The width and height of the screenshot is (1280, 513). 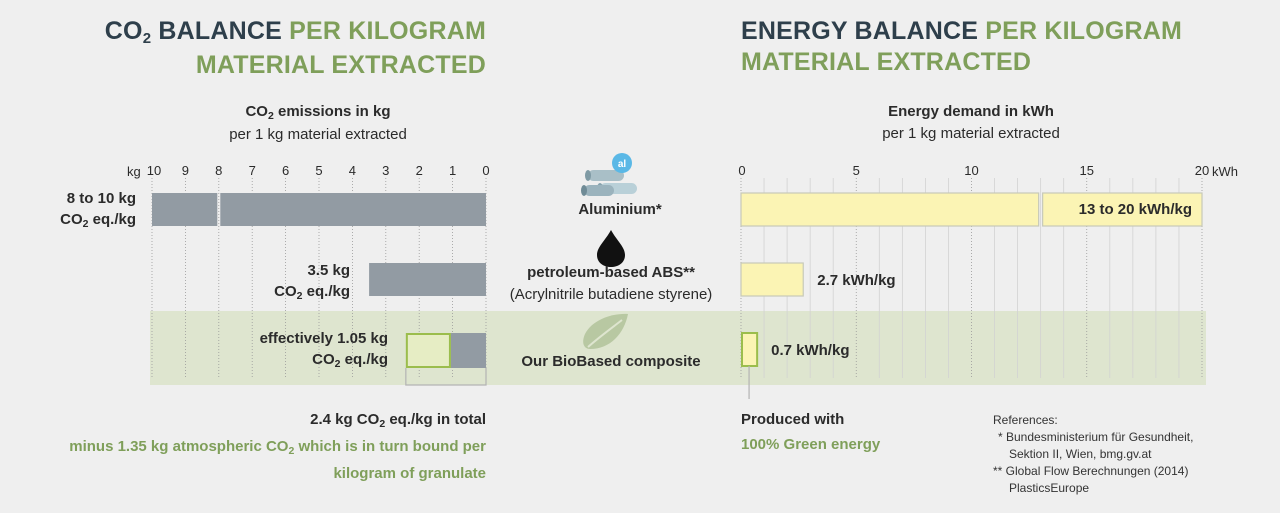 I want to click on energy-title-highlight: PER KILOGRAM, so click(x=1080, y=31).